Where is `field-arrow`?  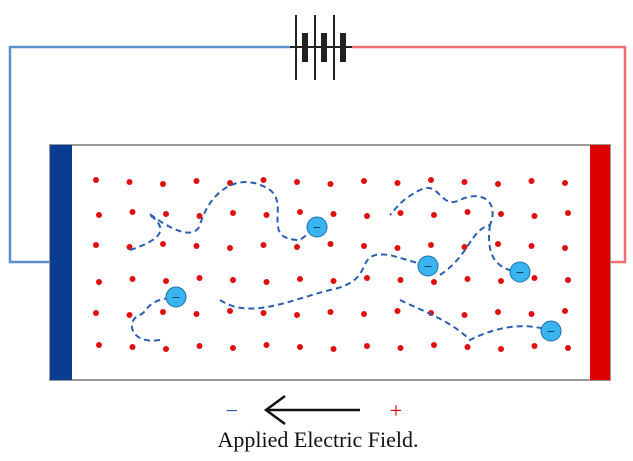
field-arrow is located at coordinates (311, 410).